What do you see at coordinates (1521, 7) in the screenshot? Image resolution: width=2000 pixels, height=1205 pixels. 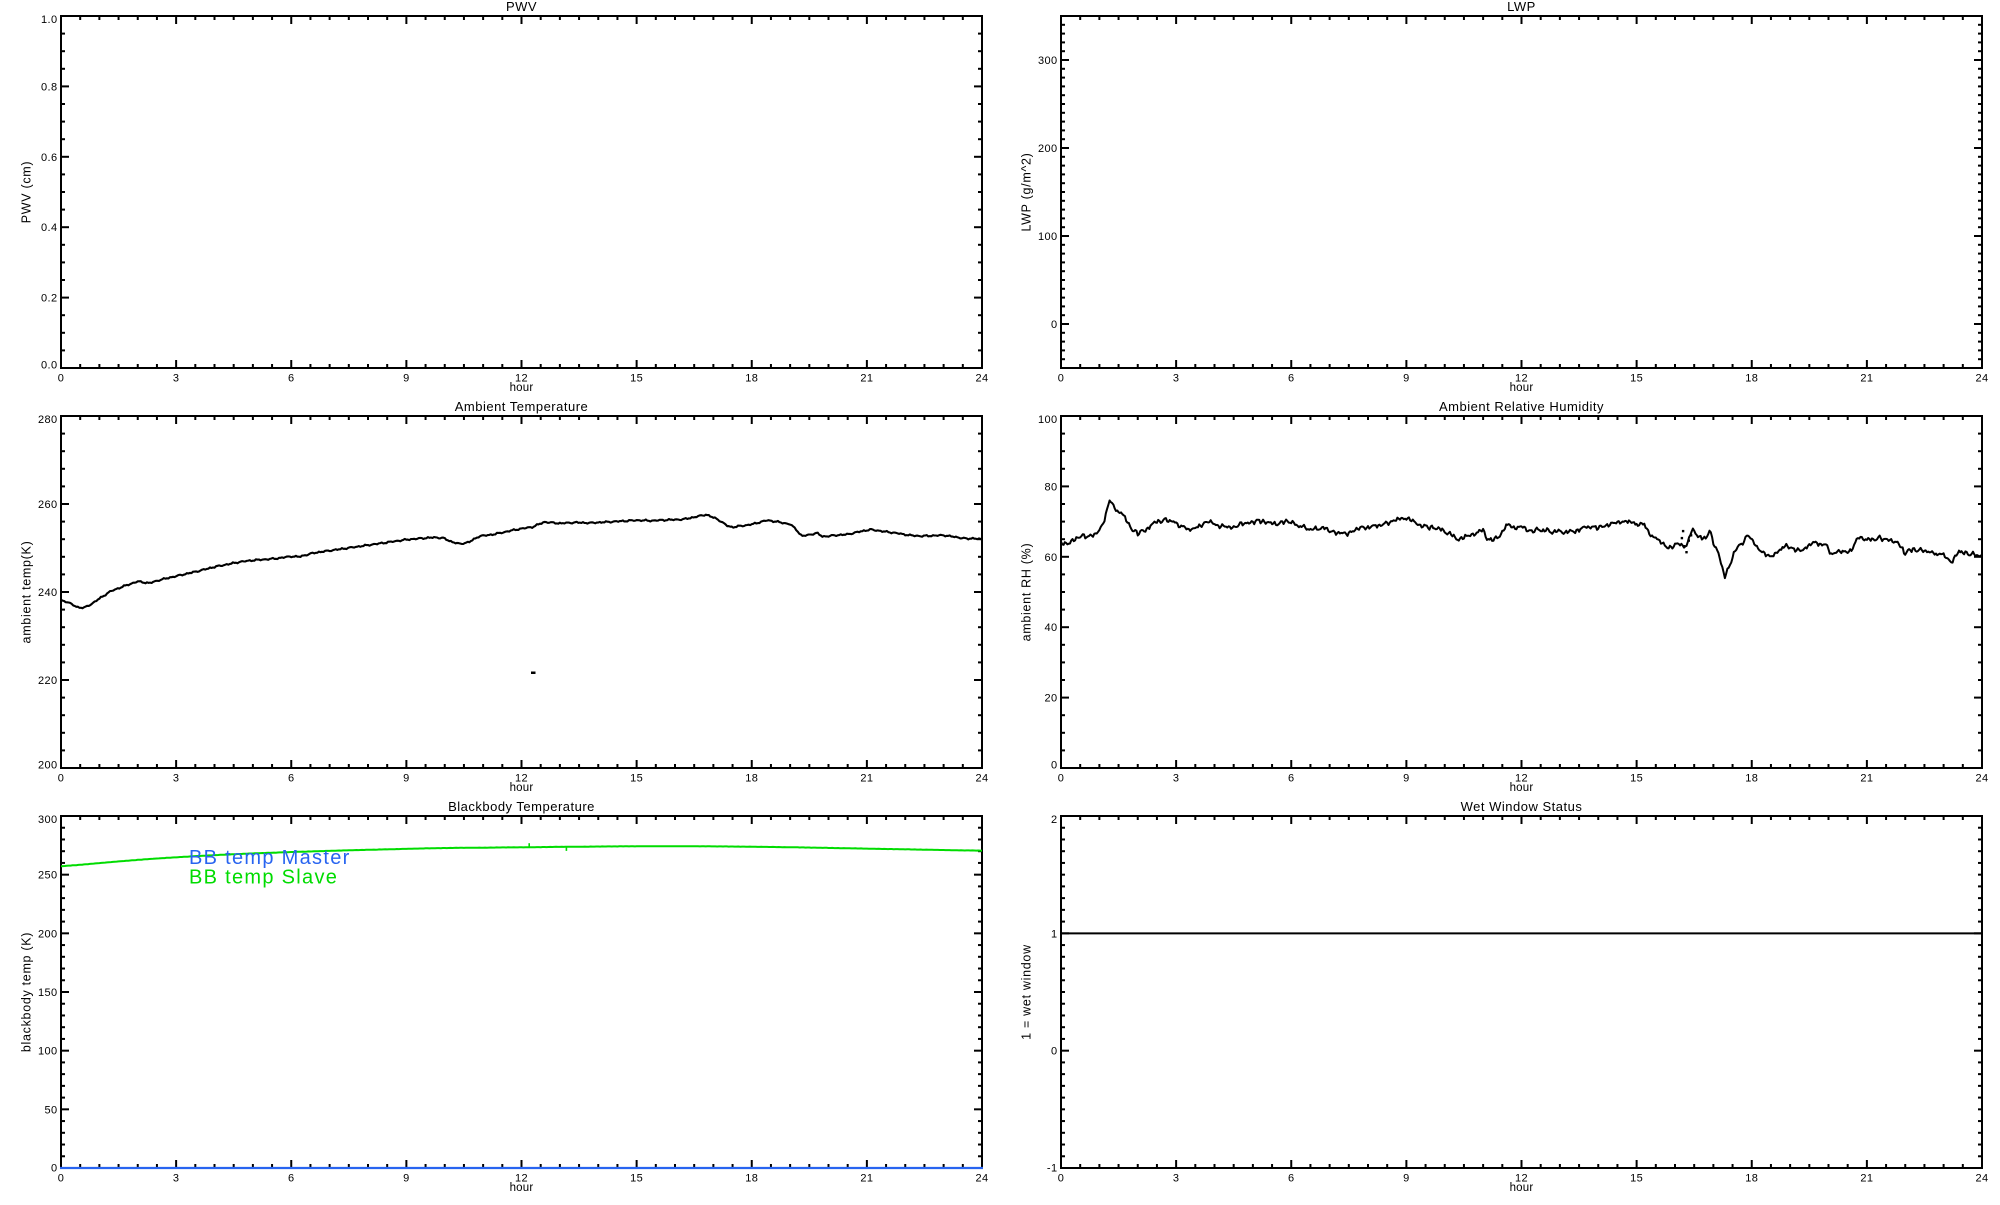 I see `svg-text: LWP` at bounding box center [1521, 7].